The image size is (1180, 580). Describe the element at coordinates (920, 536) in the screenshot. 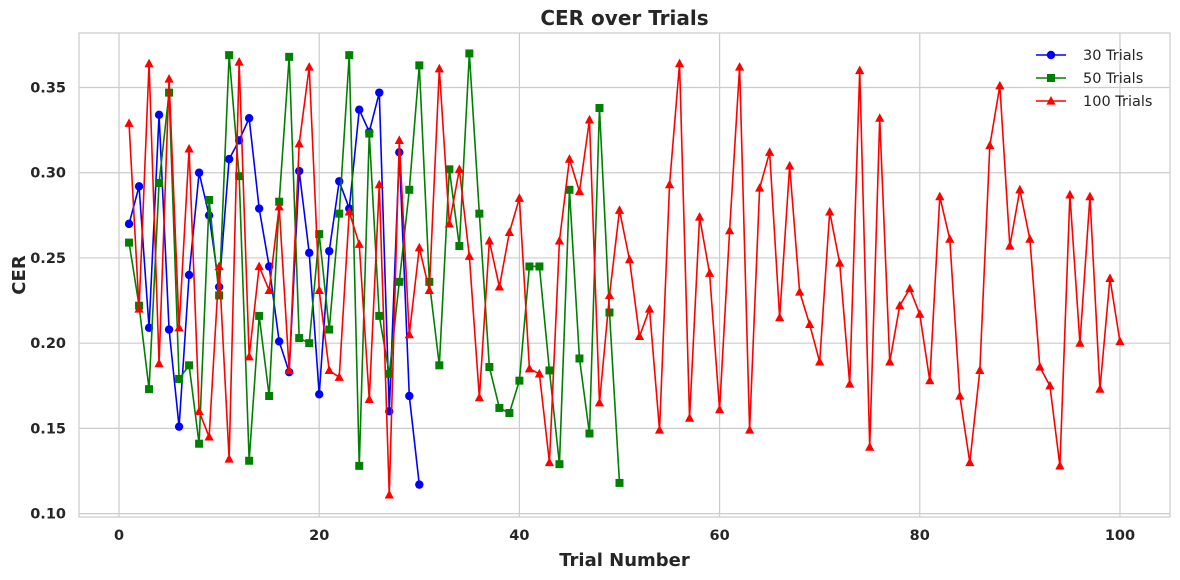

I see `x-tick-label: 80` at that location.